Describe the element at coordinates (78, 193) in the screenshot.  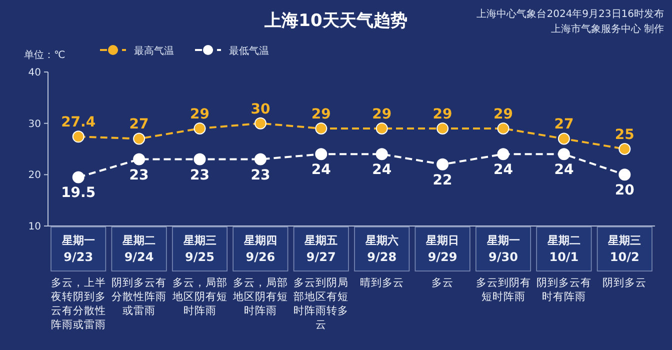
I see `data-label: 19.5` at that location.